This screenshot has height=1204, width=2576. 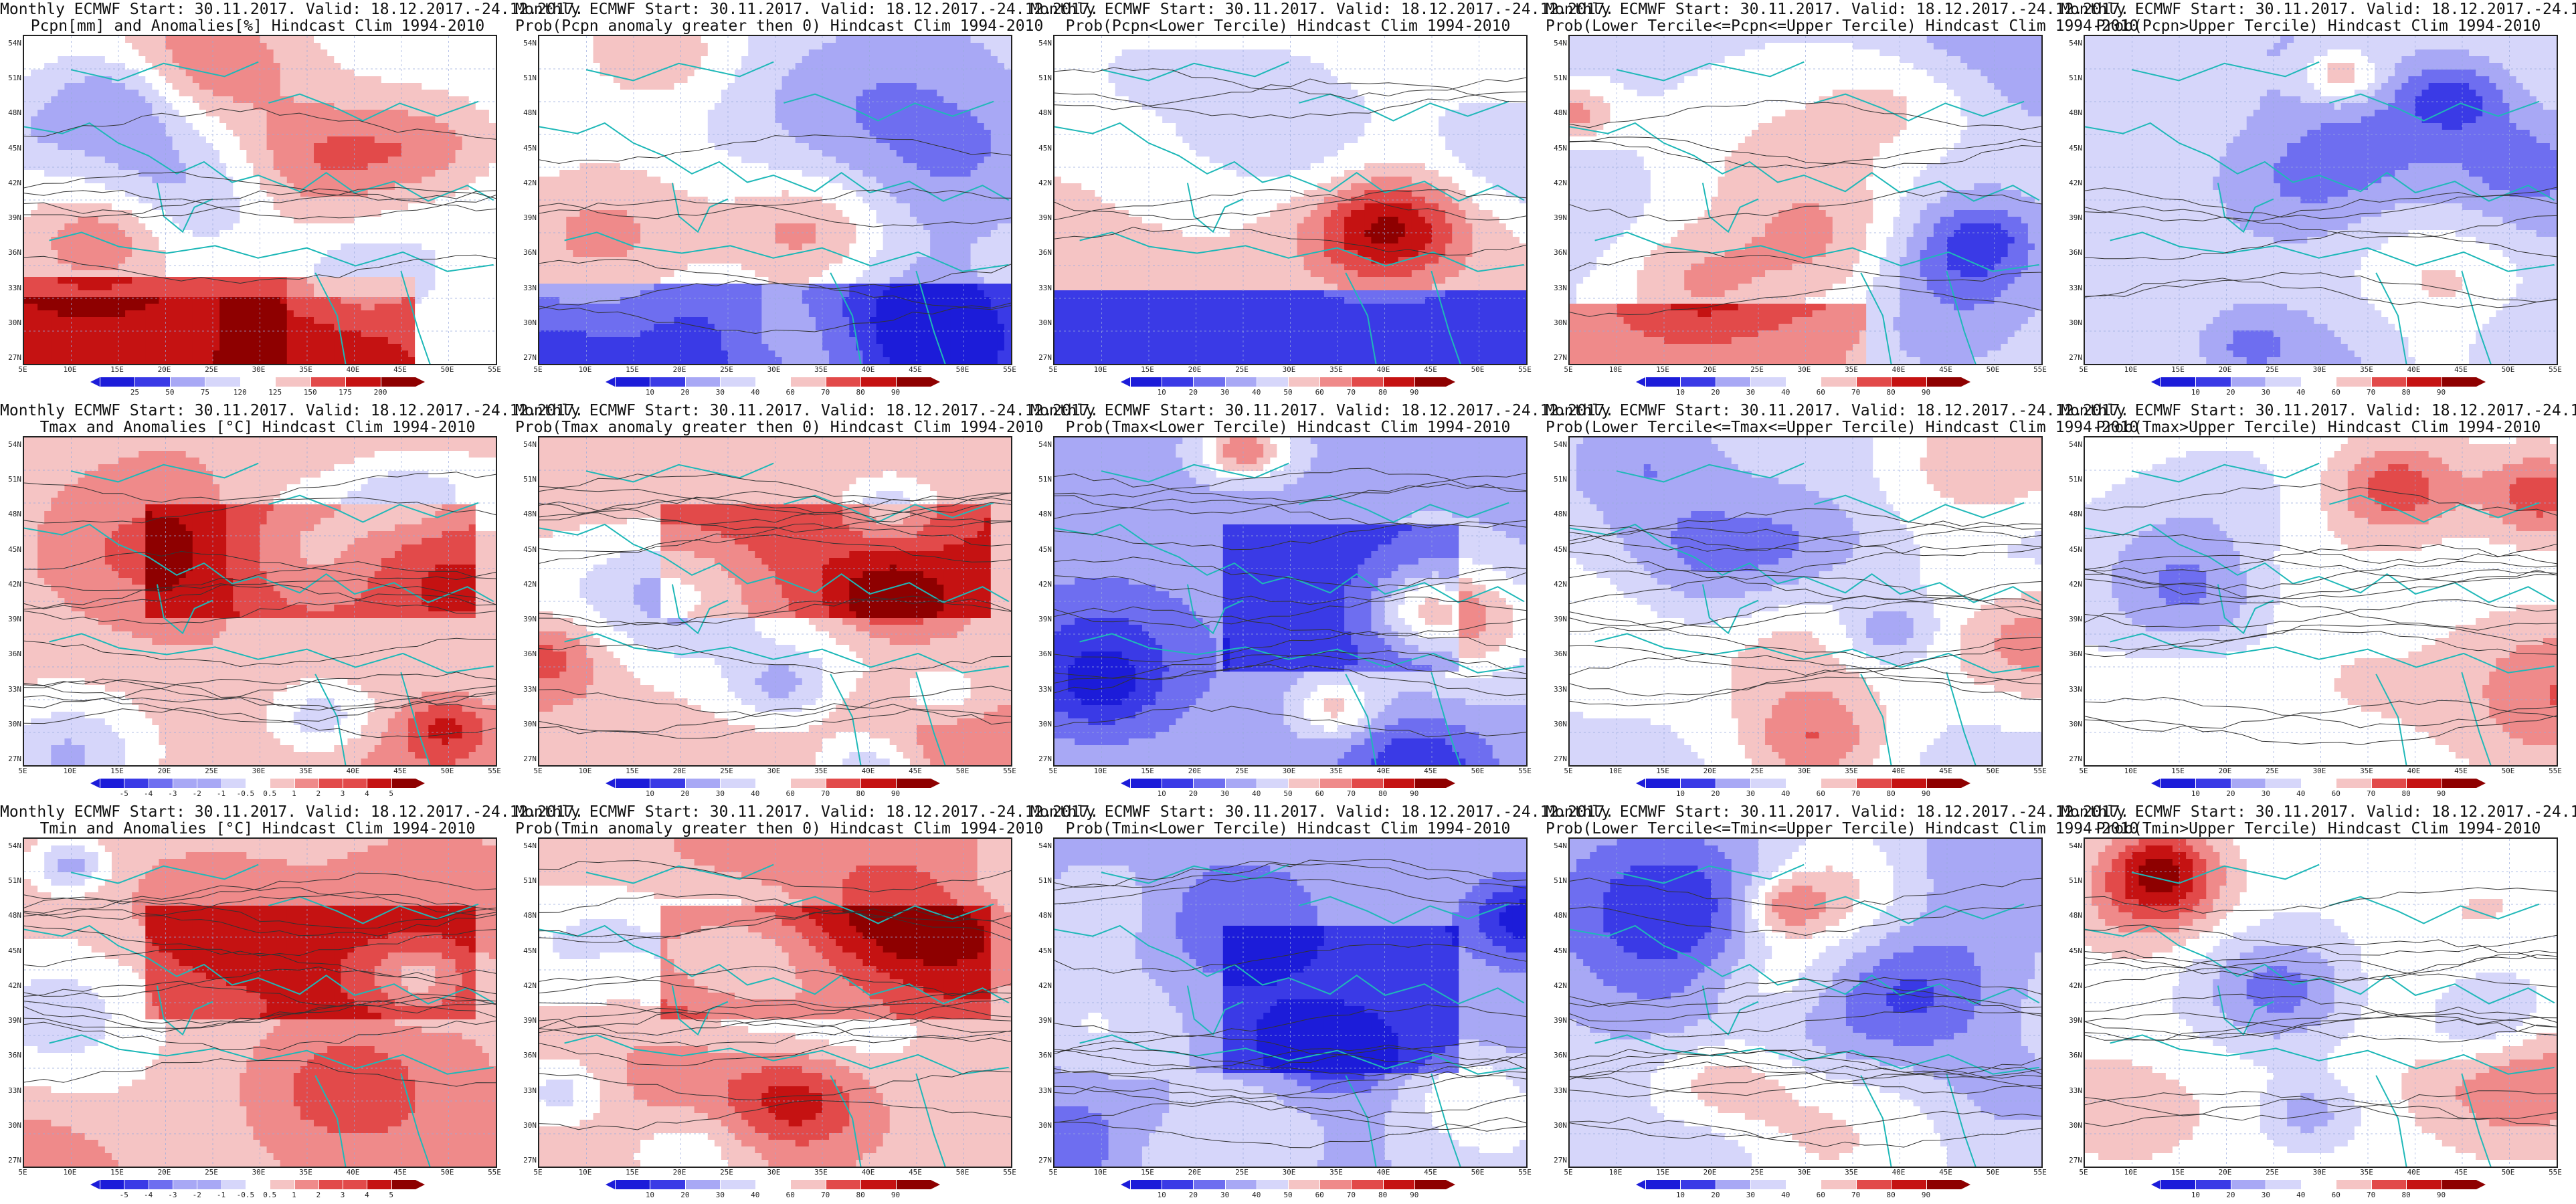 What do you see at coordinates (170, 392) in the screenshot?
I see `colorbar-tick-label: 50` at bounding box center [170, 392].